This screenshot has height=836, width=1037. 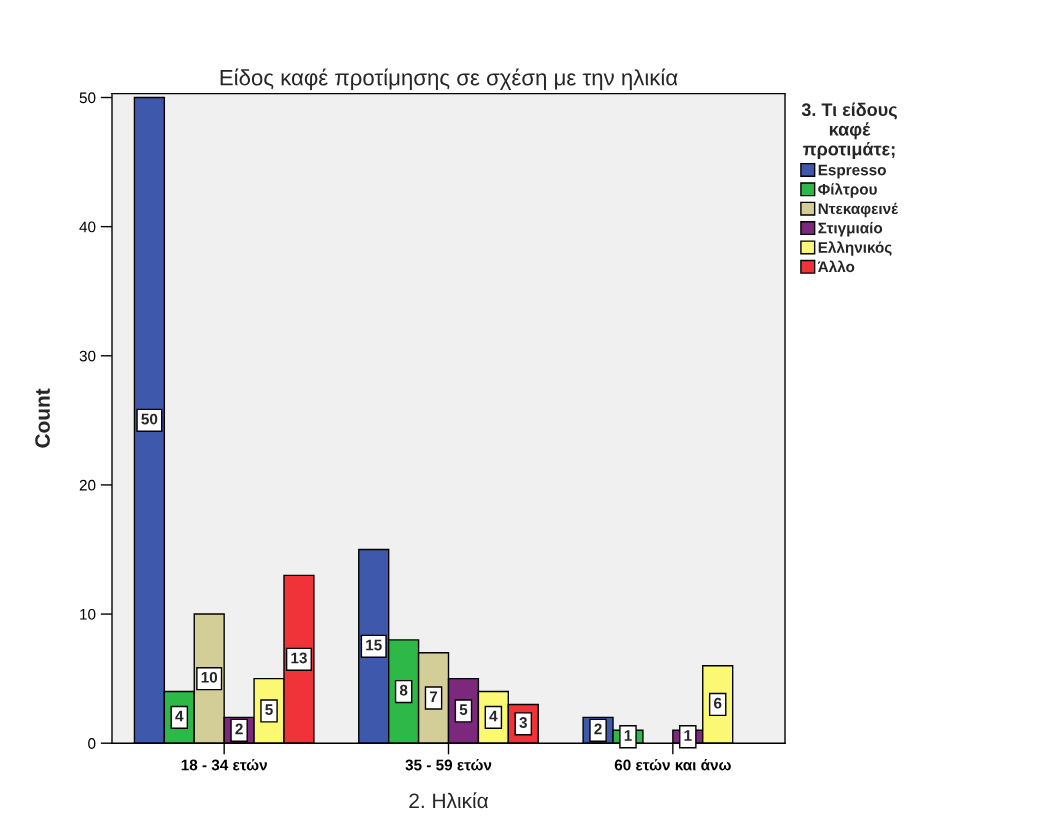 What do you see at coordinates (718, 703) in the screenshot?
I see `data-label: 6` at bounding box center [718, 703].